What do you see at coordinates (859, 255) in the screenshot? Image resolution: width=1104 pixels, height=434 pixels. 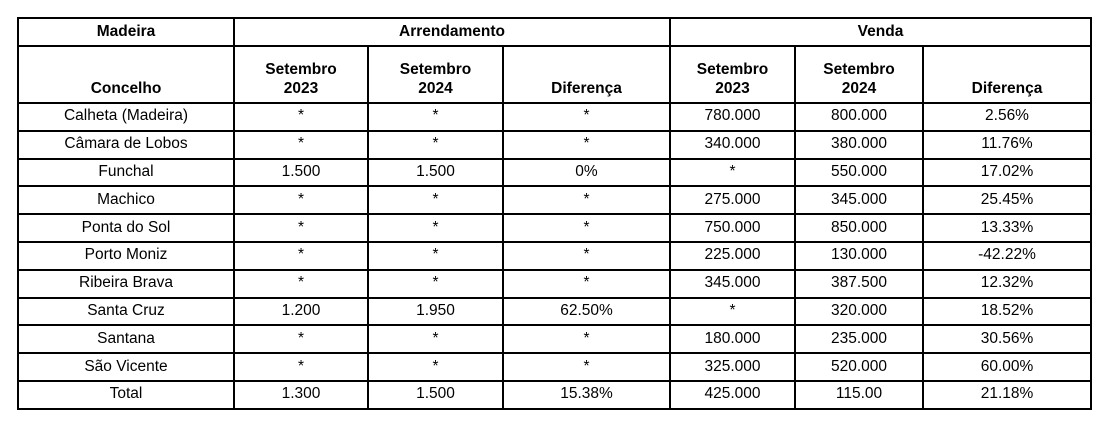 I see `cell-venda-2024: 130.000` at bounding box center [859, 255].